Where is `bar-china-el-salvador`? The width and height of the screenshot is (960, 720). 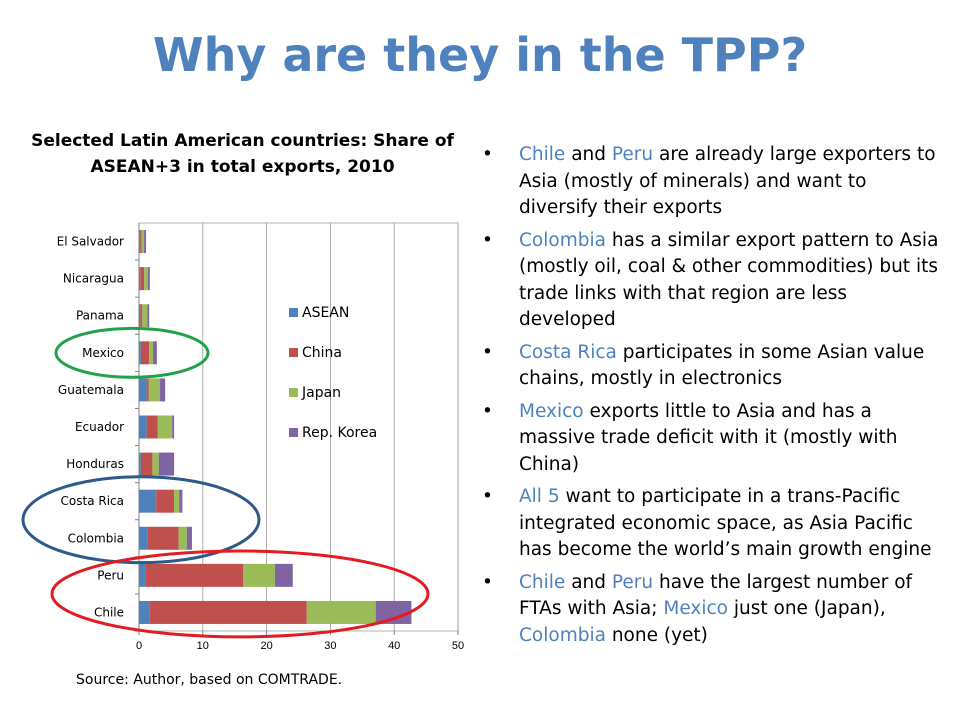 bar-china-el-salvador is located at coordinates (141, 242).